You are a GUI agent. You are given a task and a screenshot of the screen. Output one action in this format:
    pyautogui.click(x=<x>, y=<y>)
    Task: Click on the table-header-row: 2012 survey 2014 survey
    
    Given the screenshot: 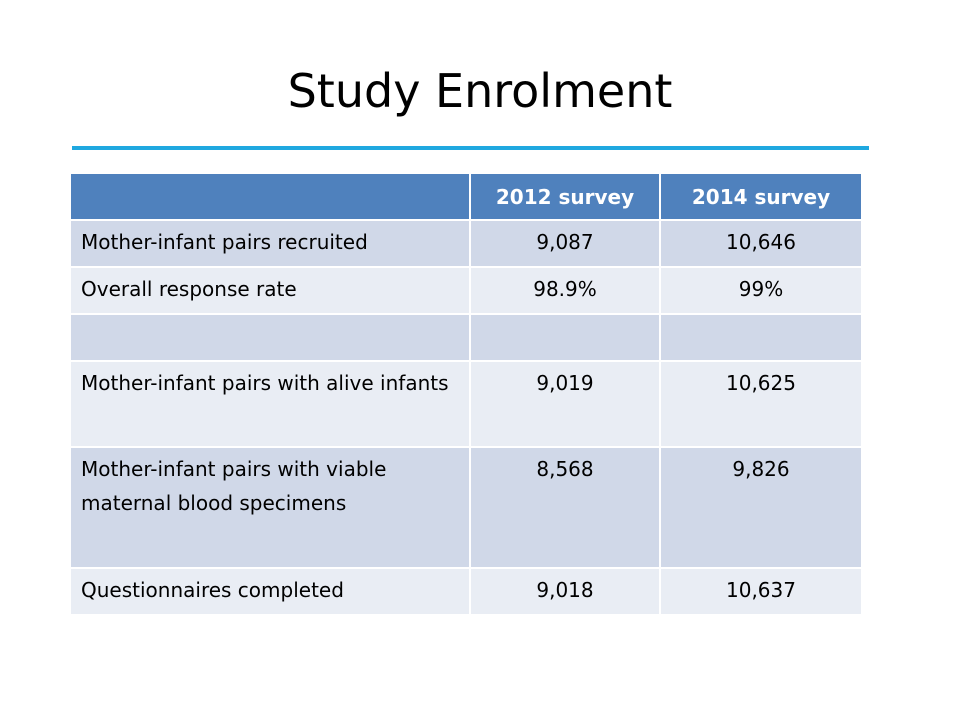 What is the action you would take?
    pyautogui.click(x=466, y=196)
    